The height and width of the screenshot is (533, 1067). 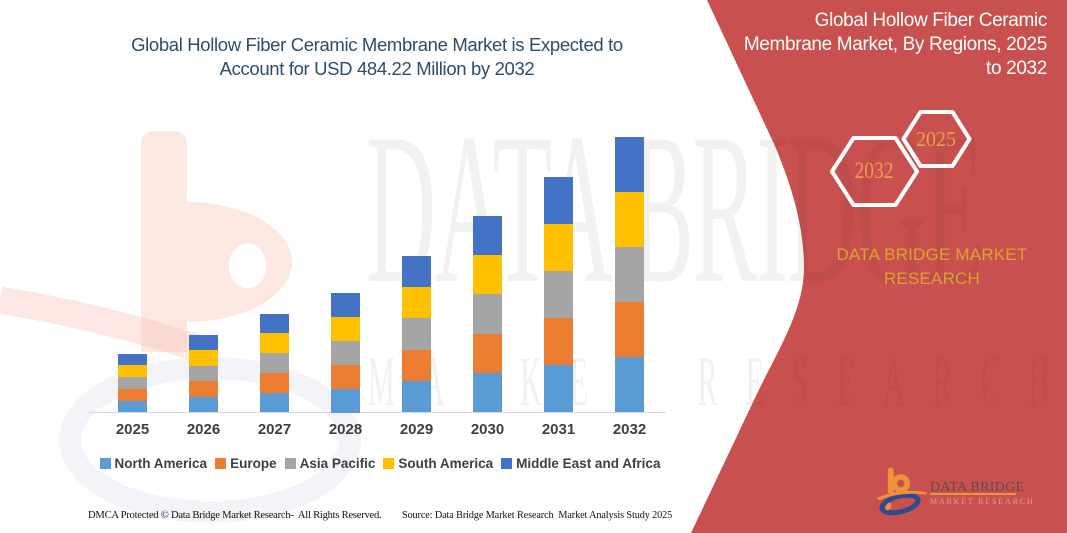 I want to click on svg-text: DATA BRIDGE, so click(x=977, y=487).